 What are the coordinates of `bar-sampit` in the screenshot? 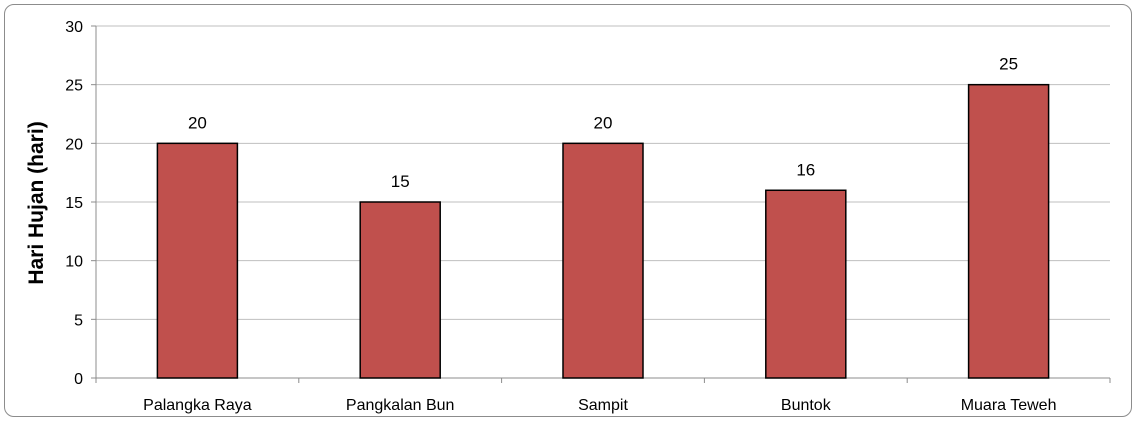 It's located at (603, 260).